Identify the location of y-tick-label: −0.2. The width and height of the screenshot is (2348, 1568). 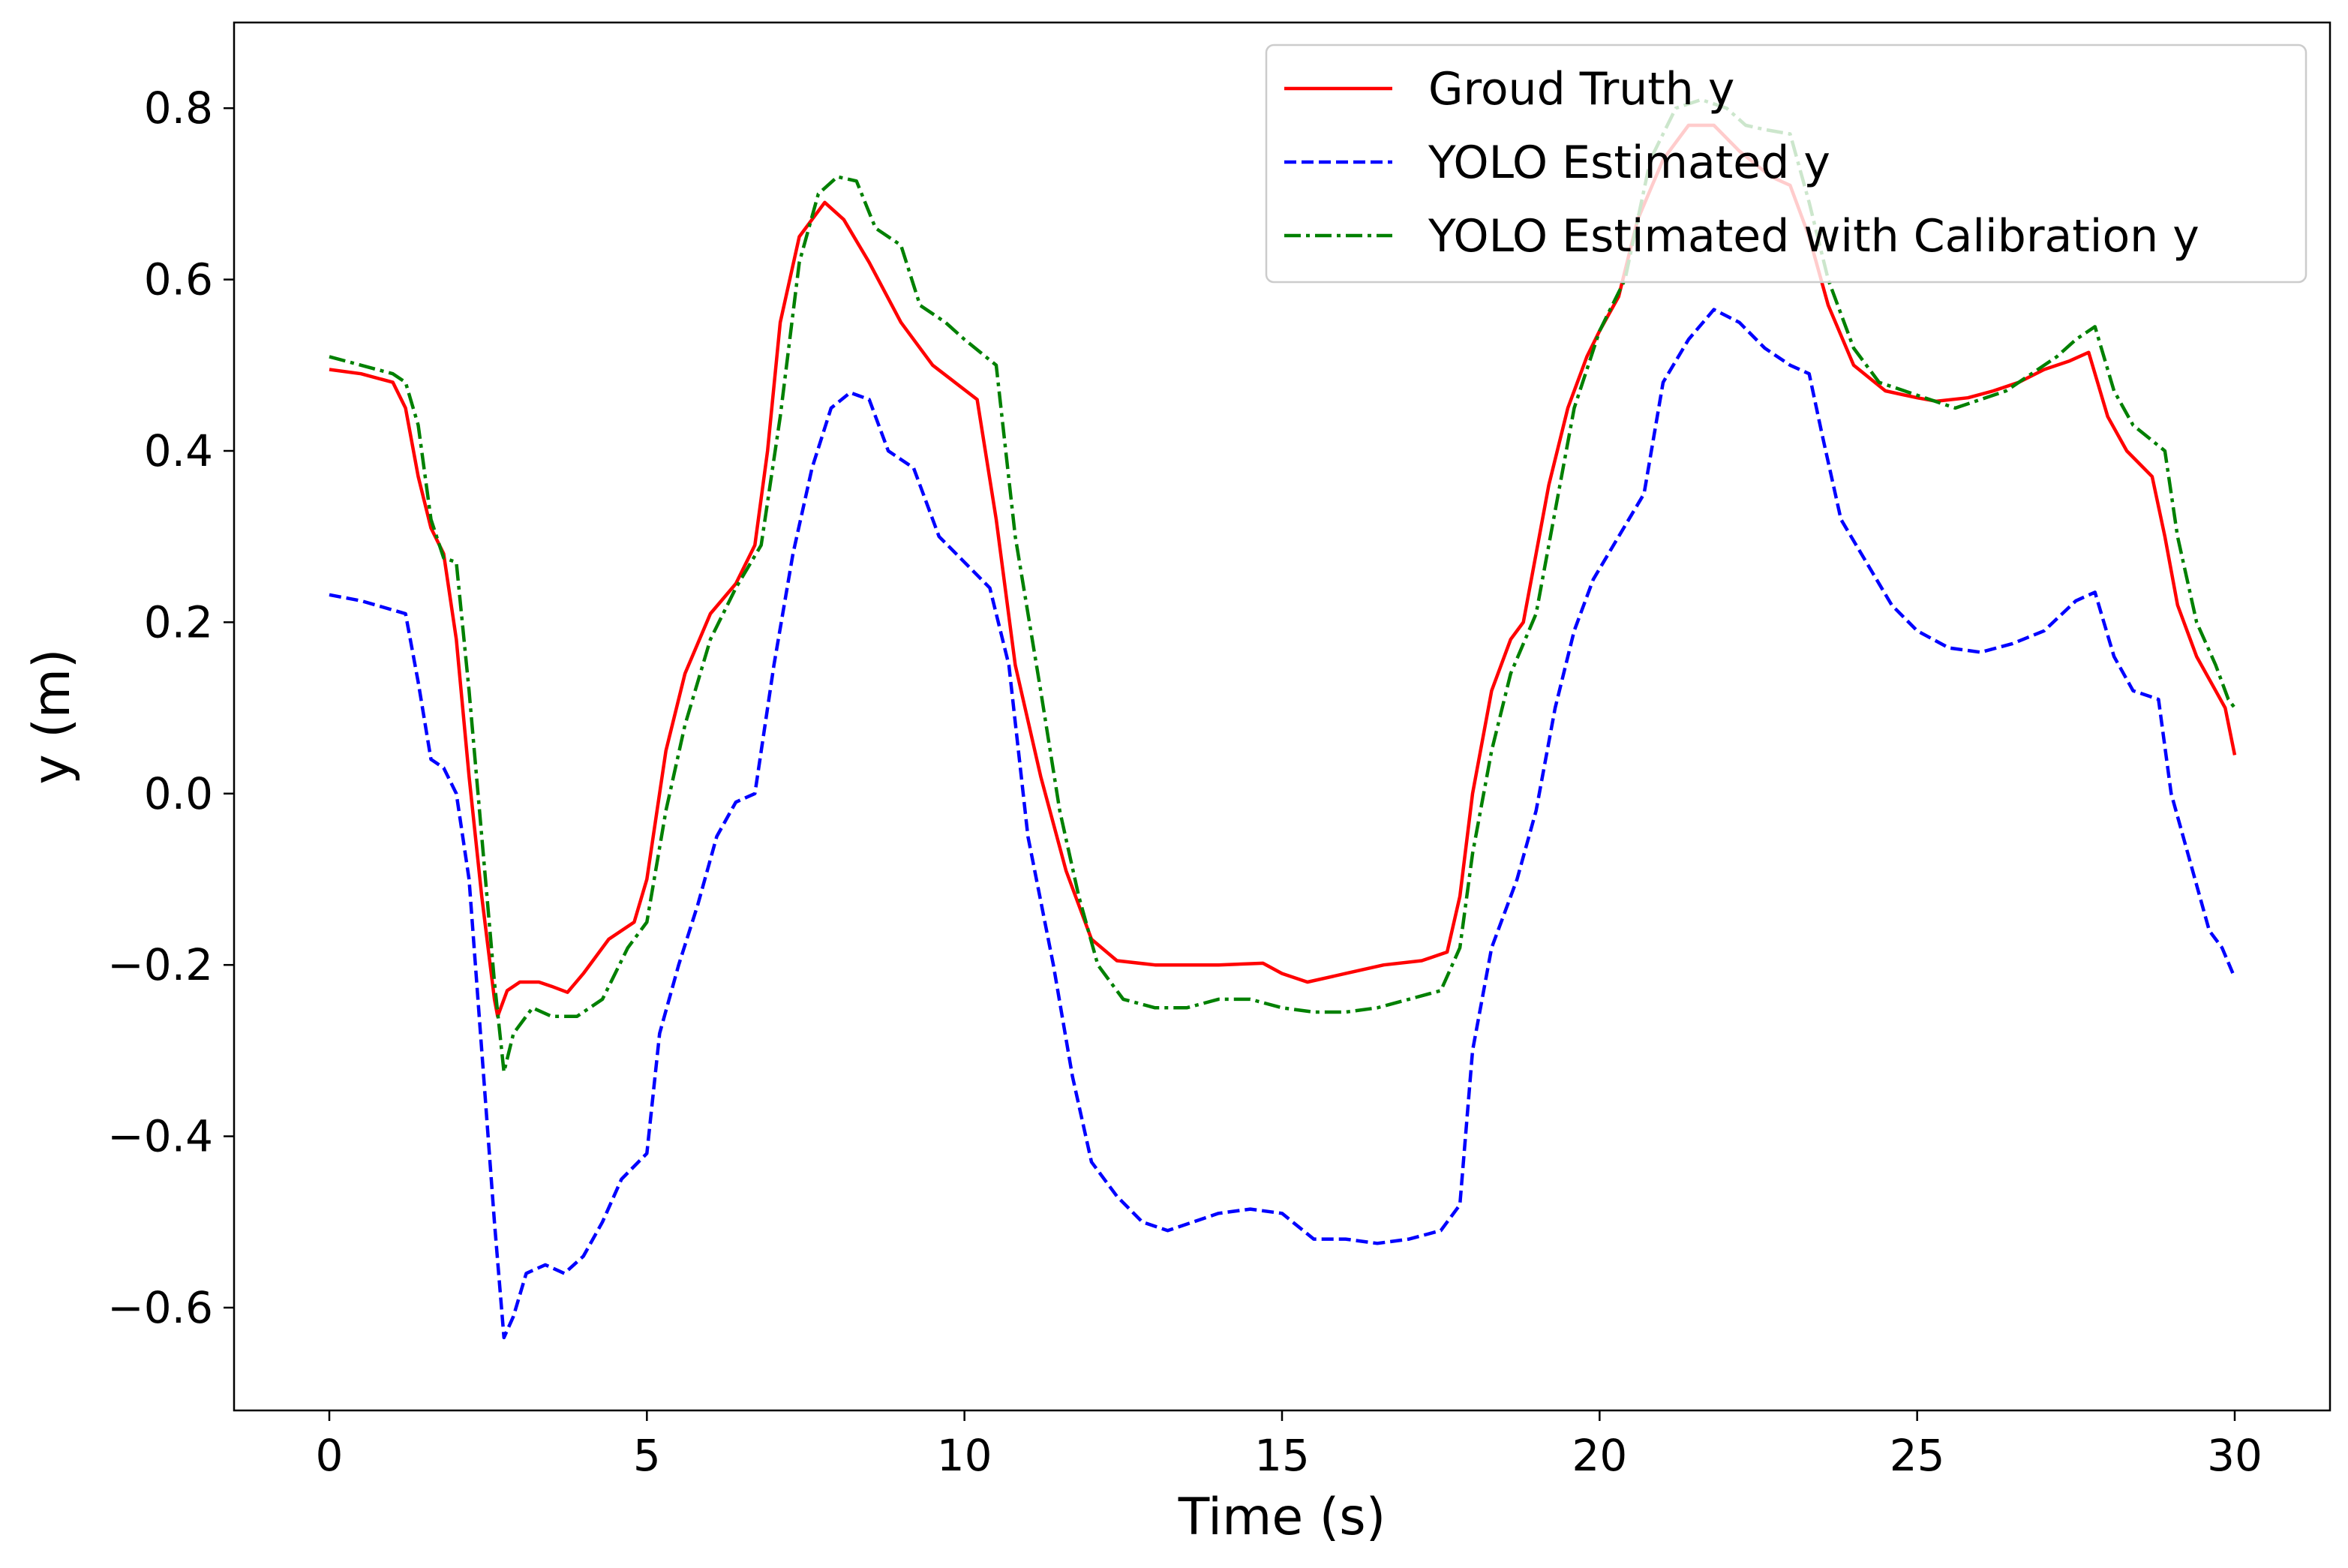
(160, 964).